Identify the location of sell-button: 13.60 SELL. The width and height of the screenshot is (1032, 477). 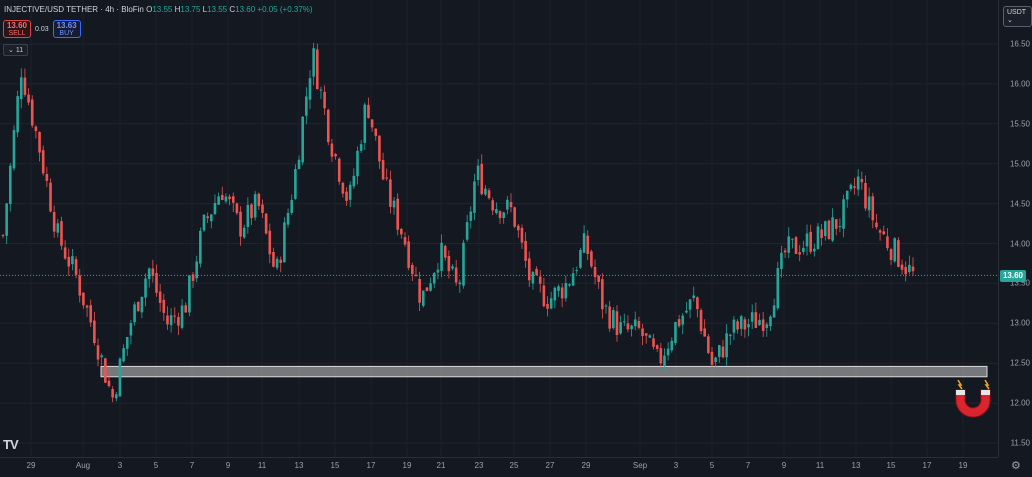
(17, 29).